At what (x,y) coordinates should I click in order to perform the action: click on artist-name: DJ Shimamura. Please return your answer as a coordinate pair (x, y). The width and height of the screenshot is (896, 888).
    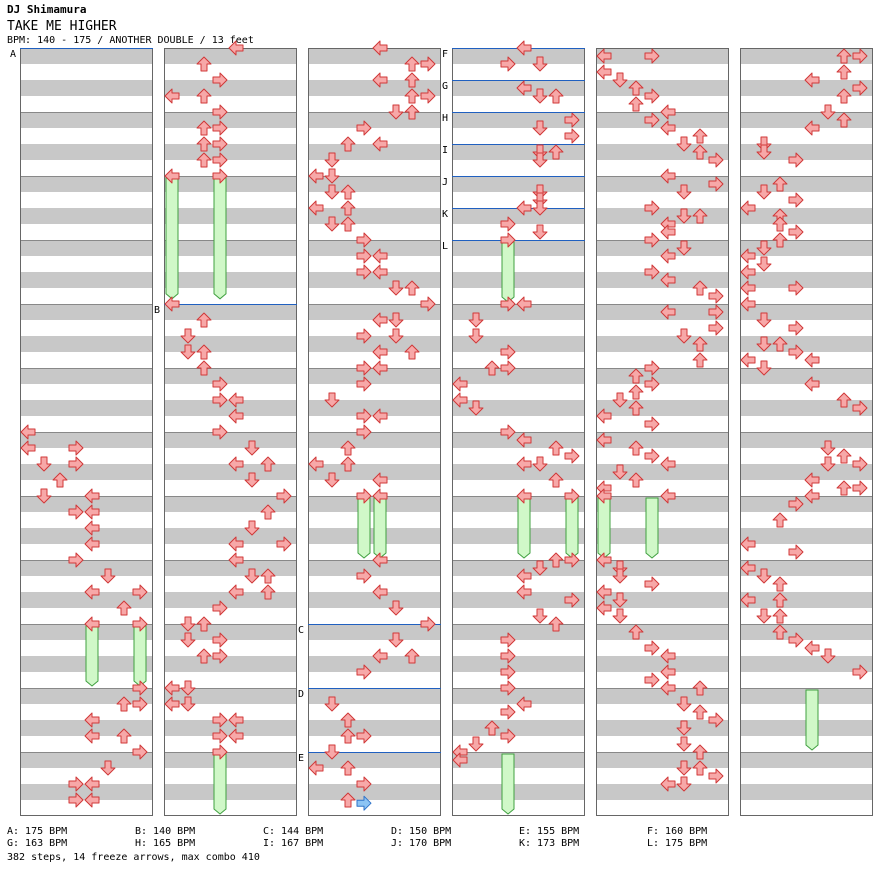
    Looking at the image, I should click on (47, 9).